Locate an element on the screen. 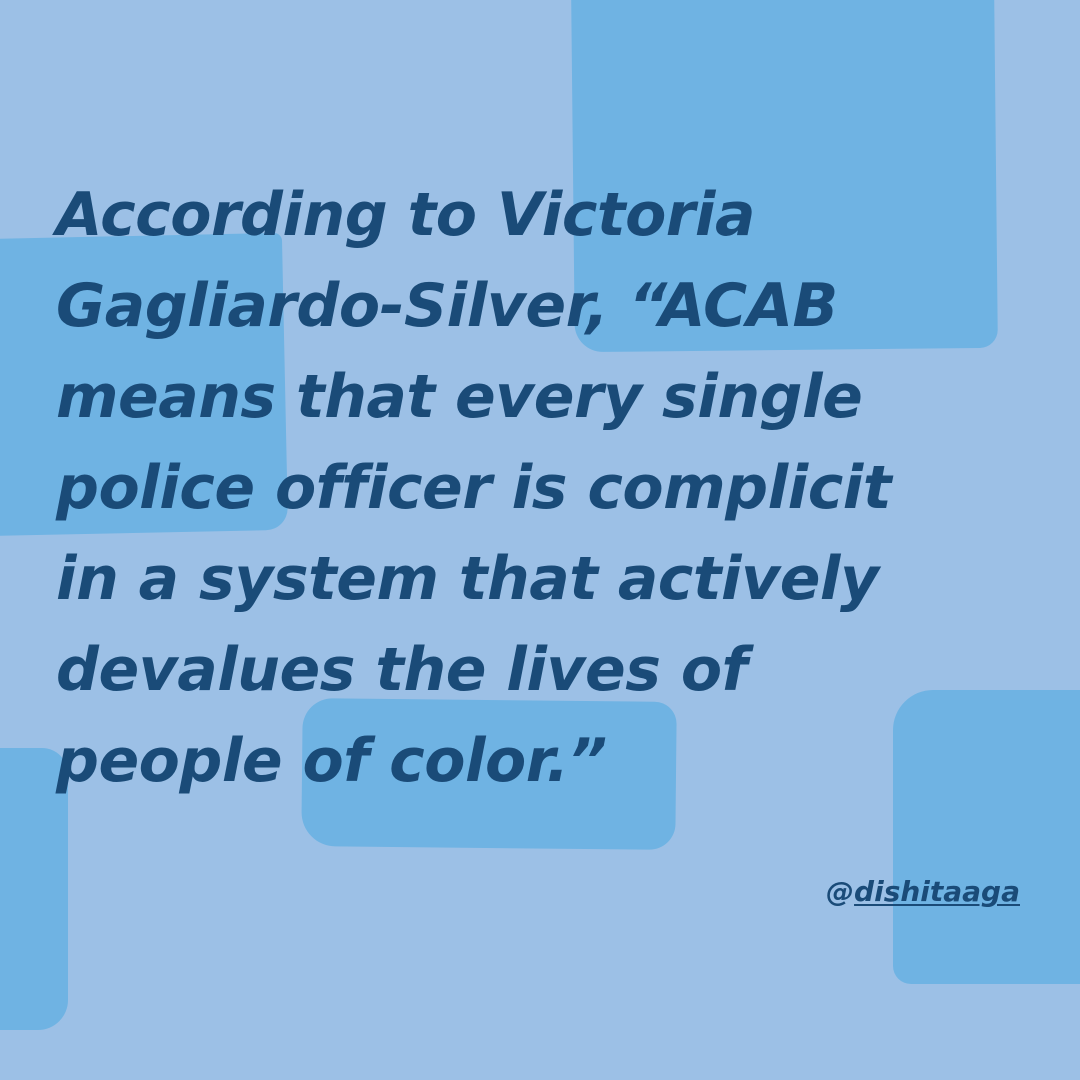  brush-stroke-bottom-right is located at coordinates (986, 837).